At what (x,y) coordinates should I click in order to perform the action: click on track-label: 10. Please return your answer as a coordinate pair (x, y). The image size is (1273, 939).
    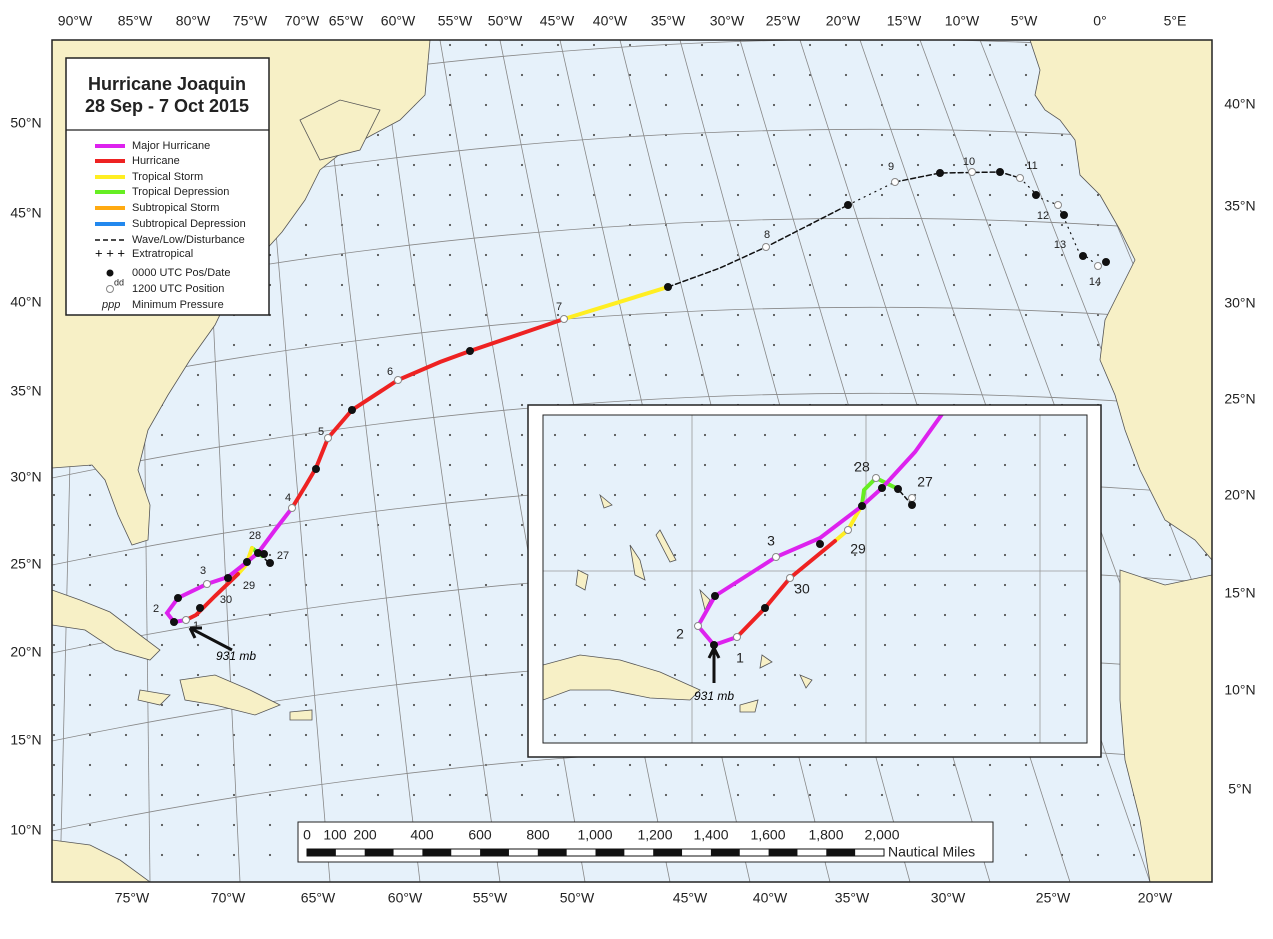
    Looking at the image, I should click on (969, 162).